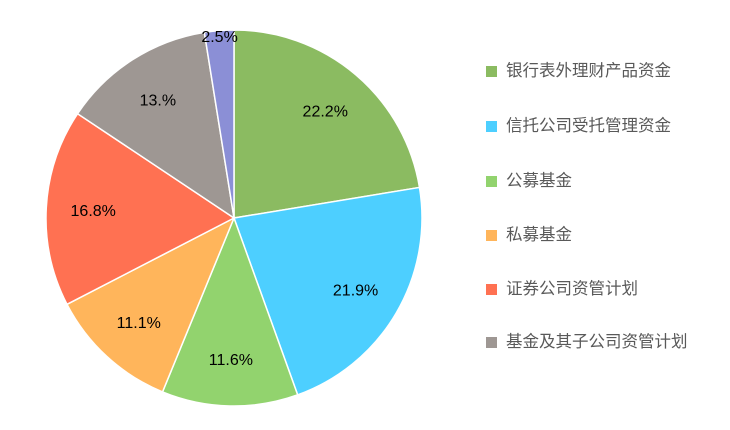 This screenshot has height=430, width=730. I want to click on data-label: 13.%, so click(158, 100).